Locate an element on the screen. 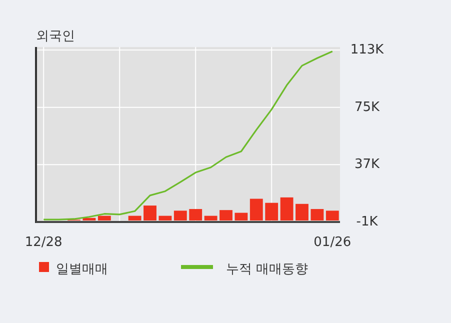  y-tick-label: 37K is located at coordinates (367, 164).